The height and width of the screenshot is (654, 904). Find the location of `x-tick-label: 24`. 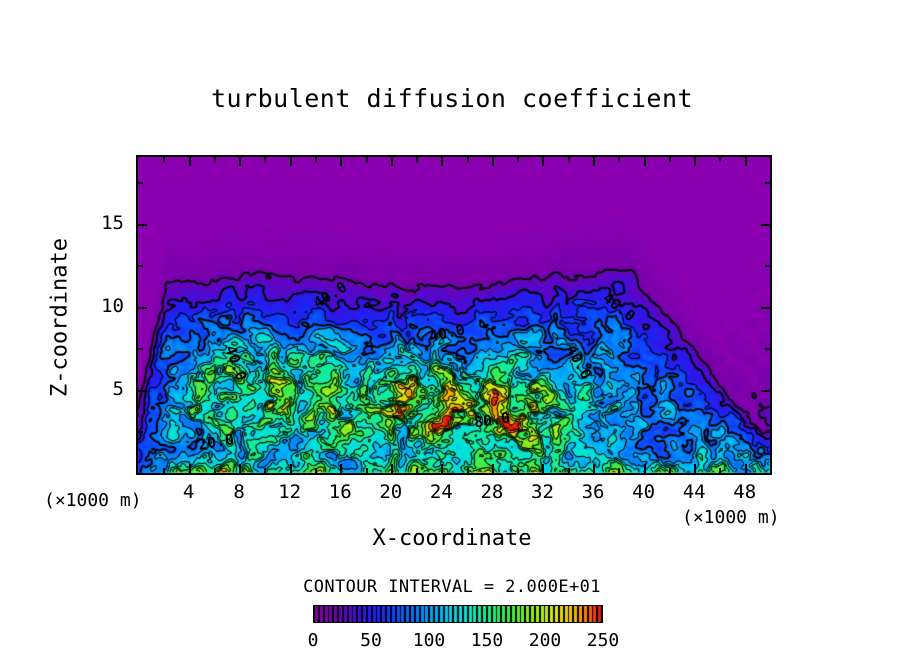

x-tick-label: 24 is located at coordinates (441, 492).